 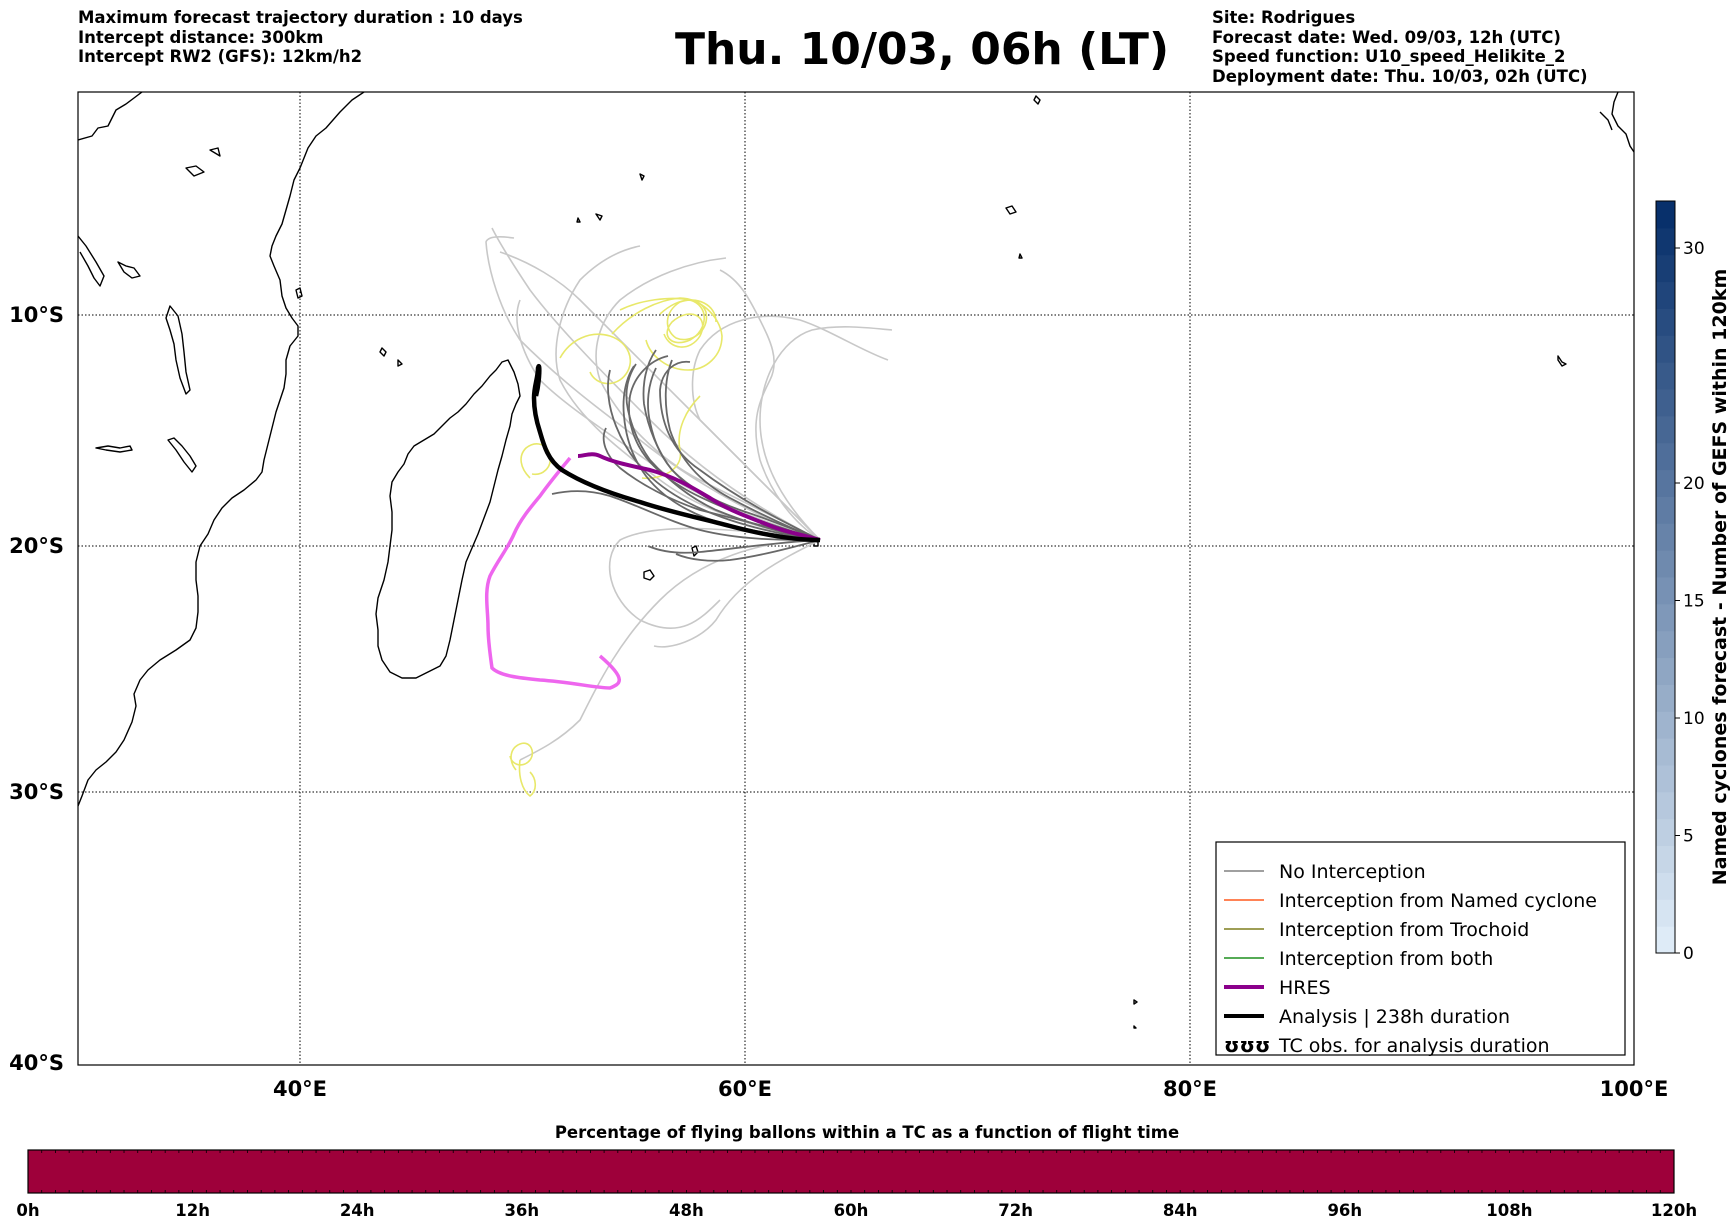 What do you see at coordinates (1135, 1014) in the screenshot?
I see `amsterdam-island` at bounding box center [1135, 1014].